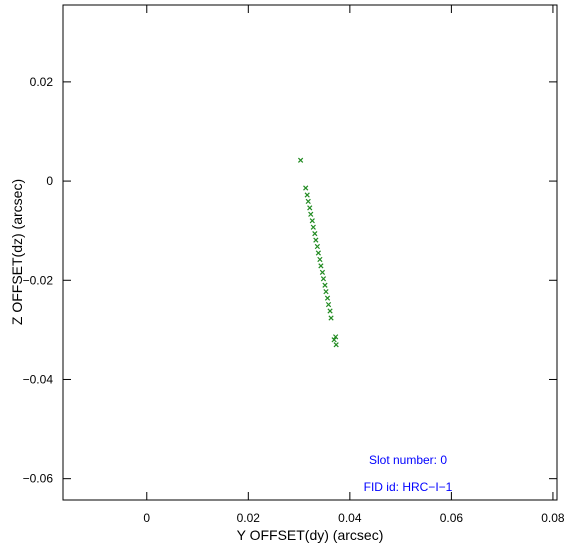  Describe the element at coordinates (42, 82) in the screenshot. I see `y-tick-label: 0.02` at that location.